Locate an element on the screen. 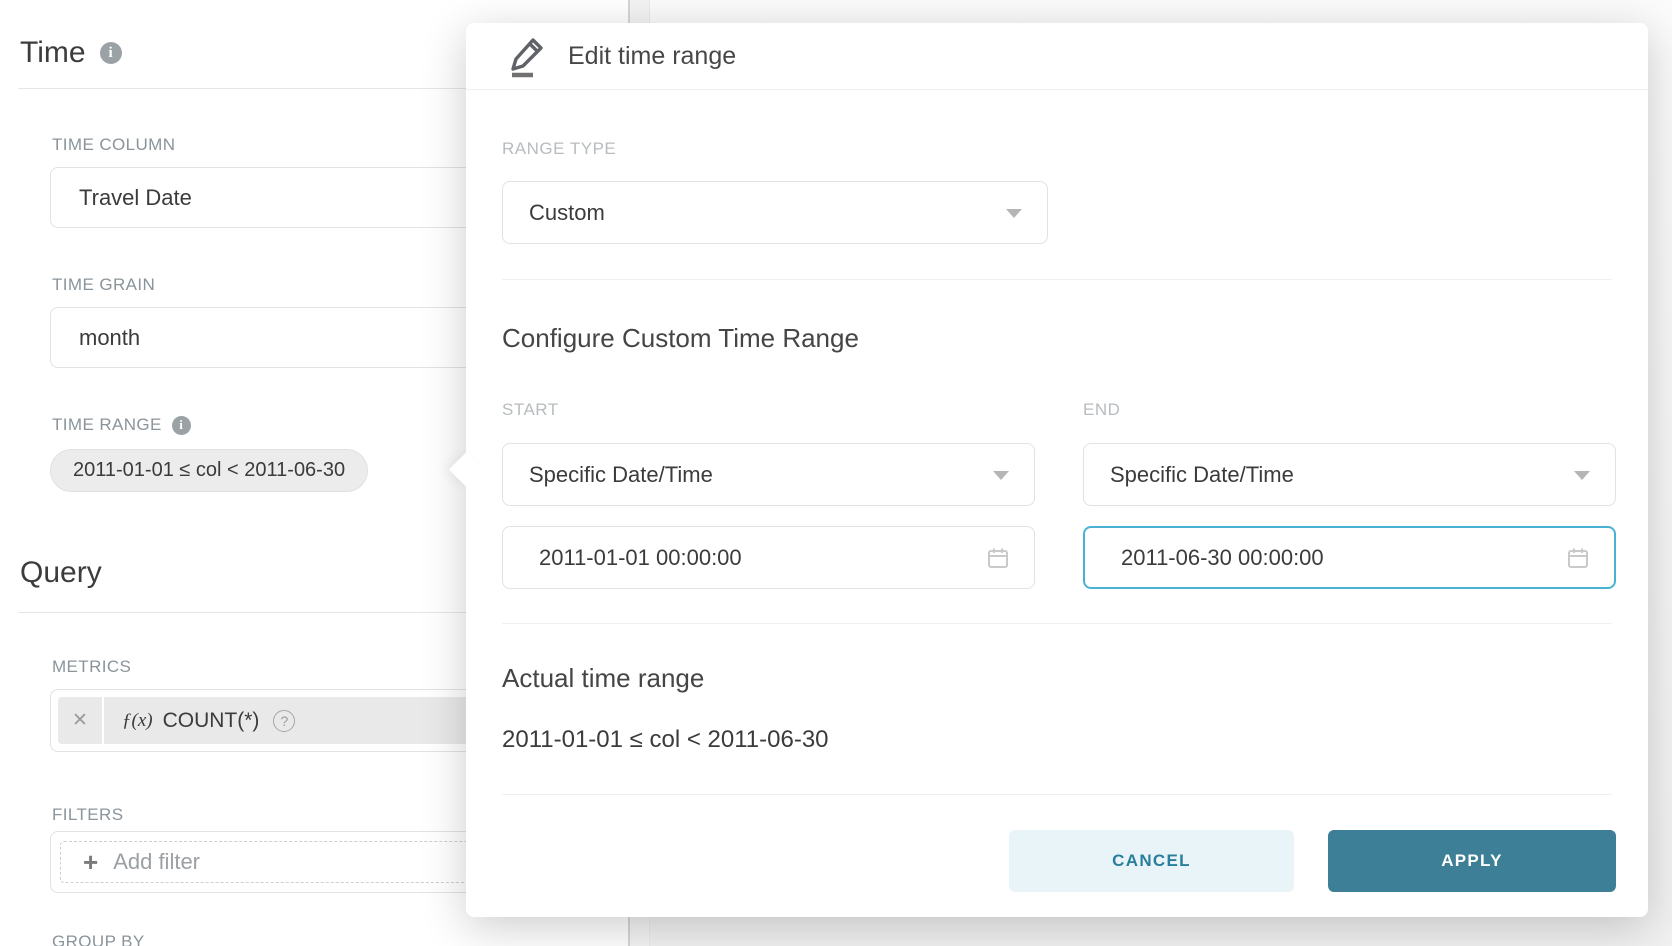 The width and height of the screenshot is (1672, 946). group-by-label: GROUP BY is located at coordinates (98, 939).